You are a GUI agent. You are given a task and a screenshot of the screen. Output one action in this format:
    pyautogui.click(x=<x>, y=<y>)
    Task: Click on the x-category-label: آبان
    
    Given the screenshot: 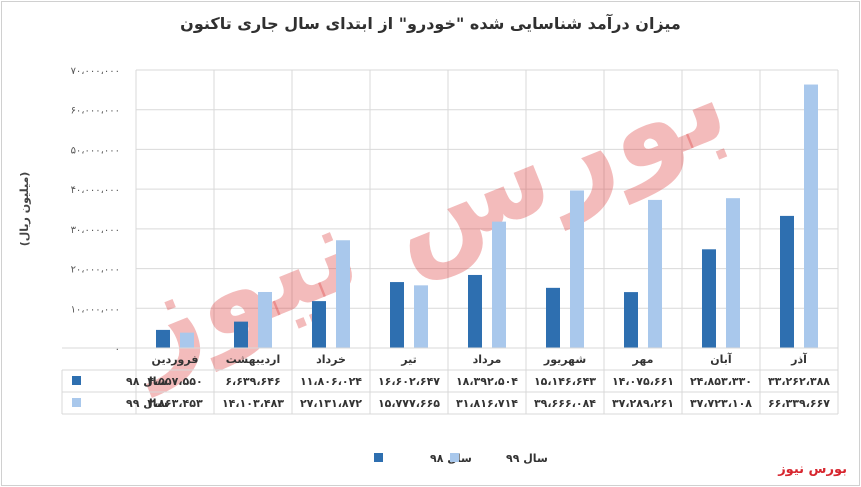 What is the action you would take?
    pyautogui.click(x=721, y=359)
    